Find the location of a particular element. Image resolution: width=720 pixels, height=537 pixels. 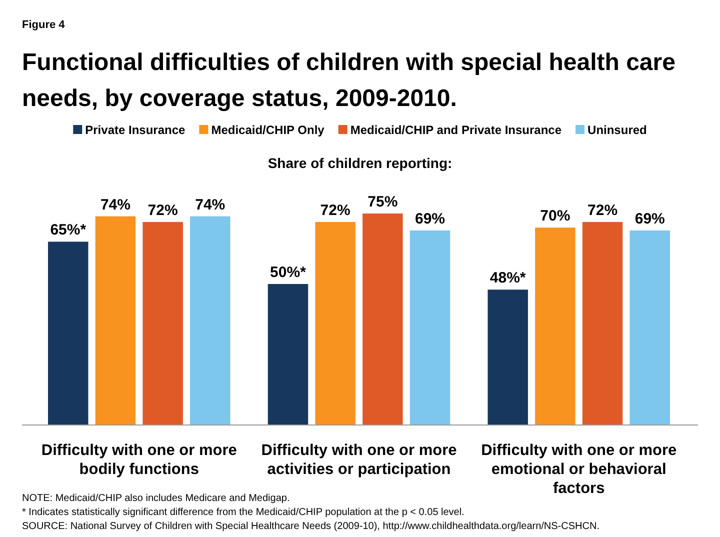

data-label: 48%* is located at coordinates (508, 278).